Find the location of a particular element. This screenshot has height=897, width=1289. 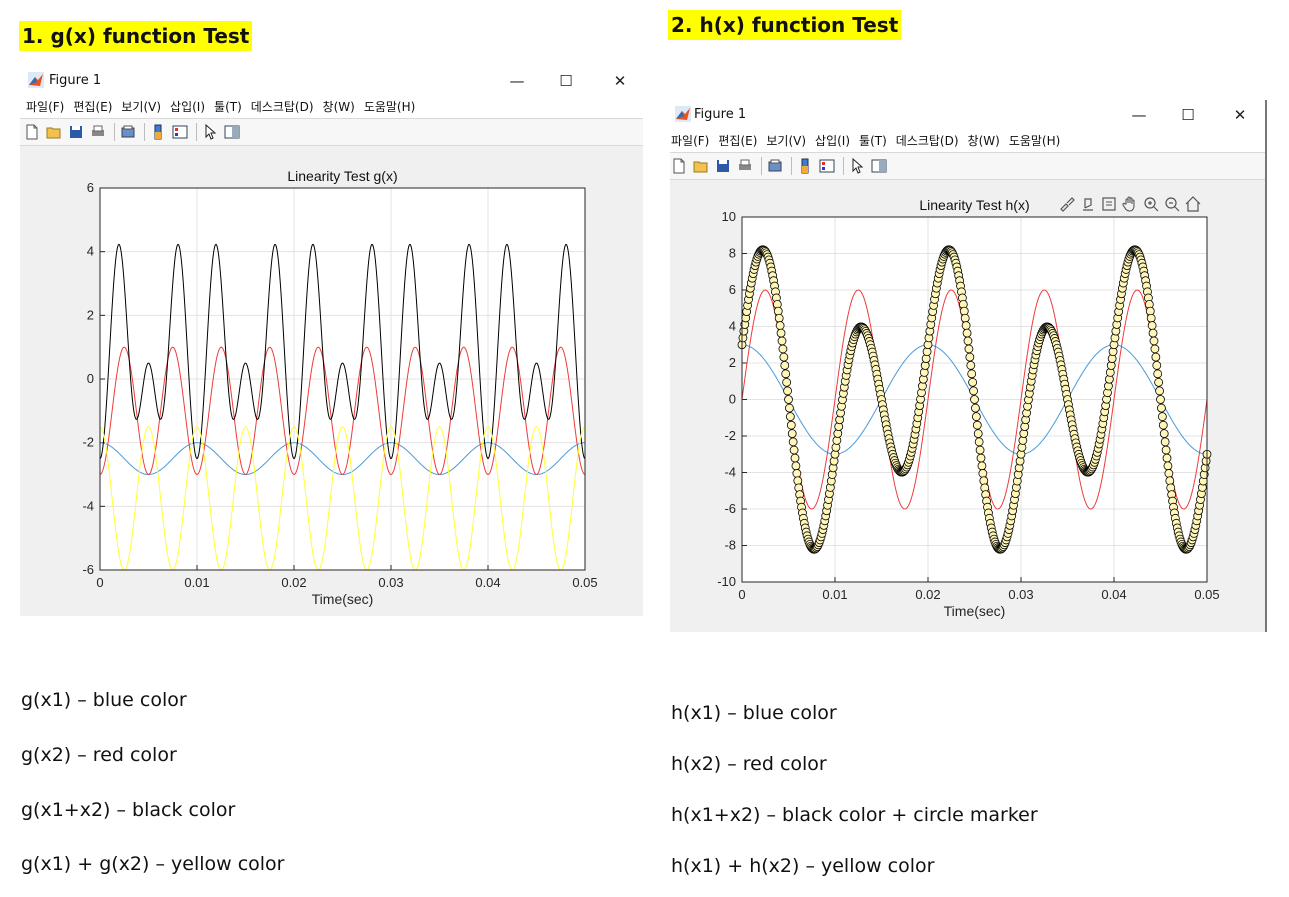

data-tips-icon is located at coordinates (1088, 204).